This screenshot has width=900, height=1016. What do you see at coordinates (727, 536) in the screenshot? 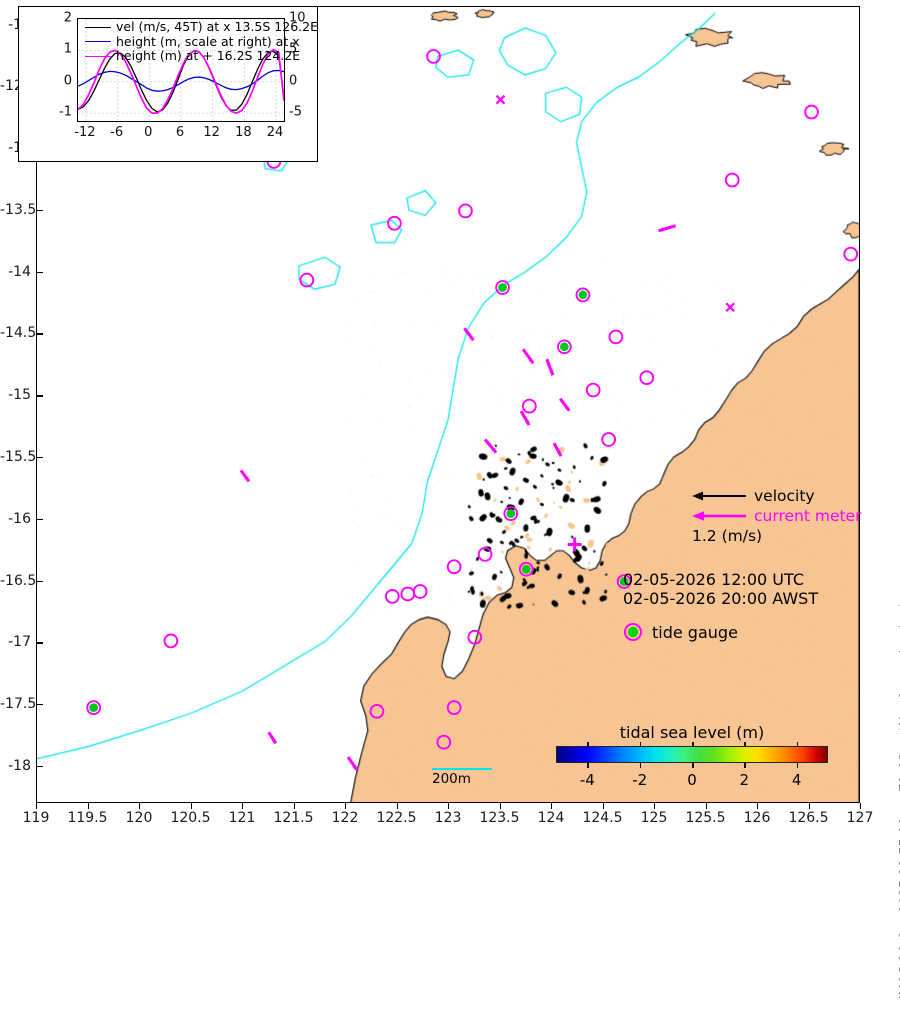
I see `velocity-scale-label: 1.2 (m/s)` at bounding box center [727, 536].